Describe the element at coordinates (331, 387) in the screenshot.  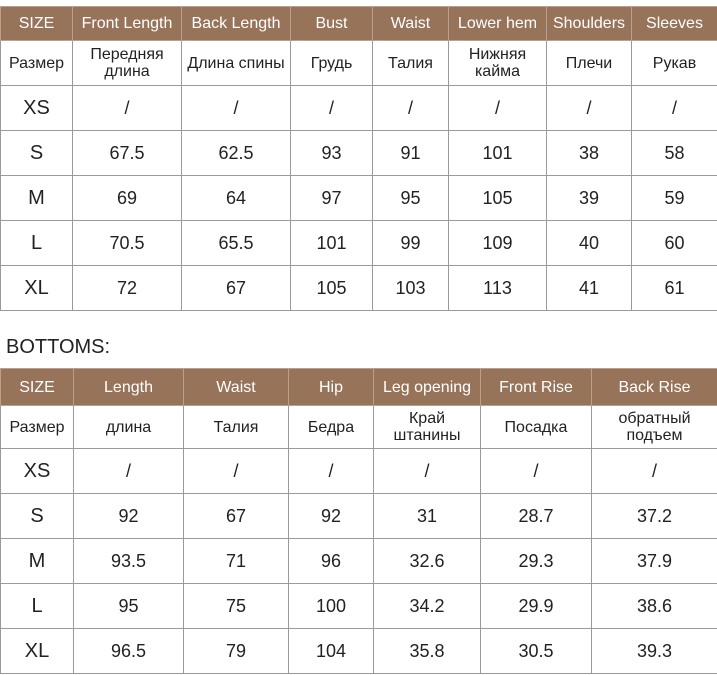
I see `column-header: Hip` at that location.